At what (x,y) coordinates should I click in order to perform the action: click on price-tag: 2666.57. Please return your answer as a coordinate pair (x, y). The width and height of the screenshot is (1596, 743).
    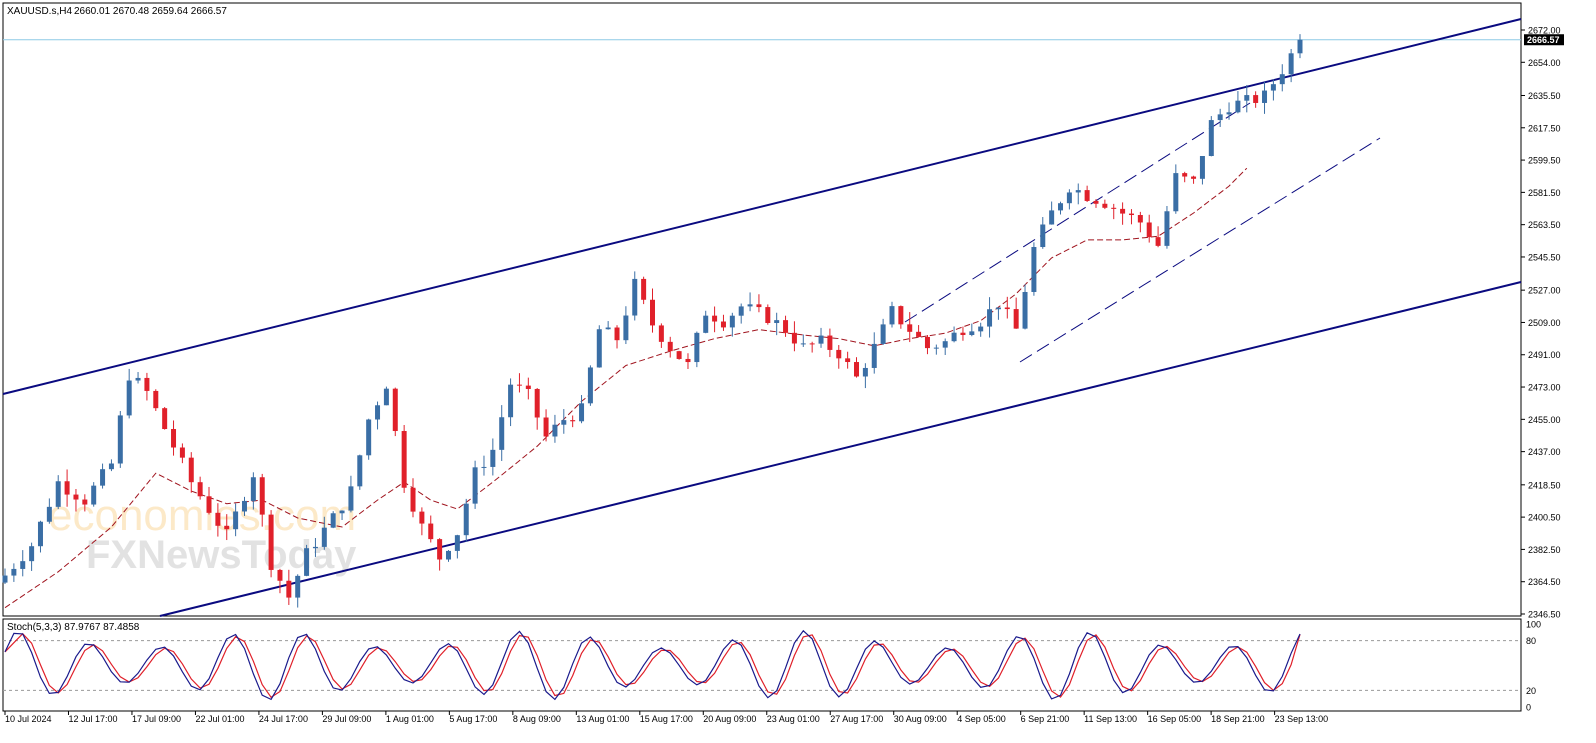
    Looking at the image, I should click on (1544, 40).